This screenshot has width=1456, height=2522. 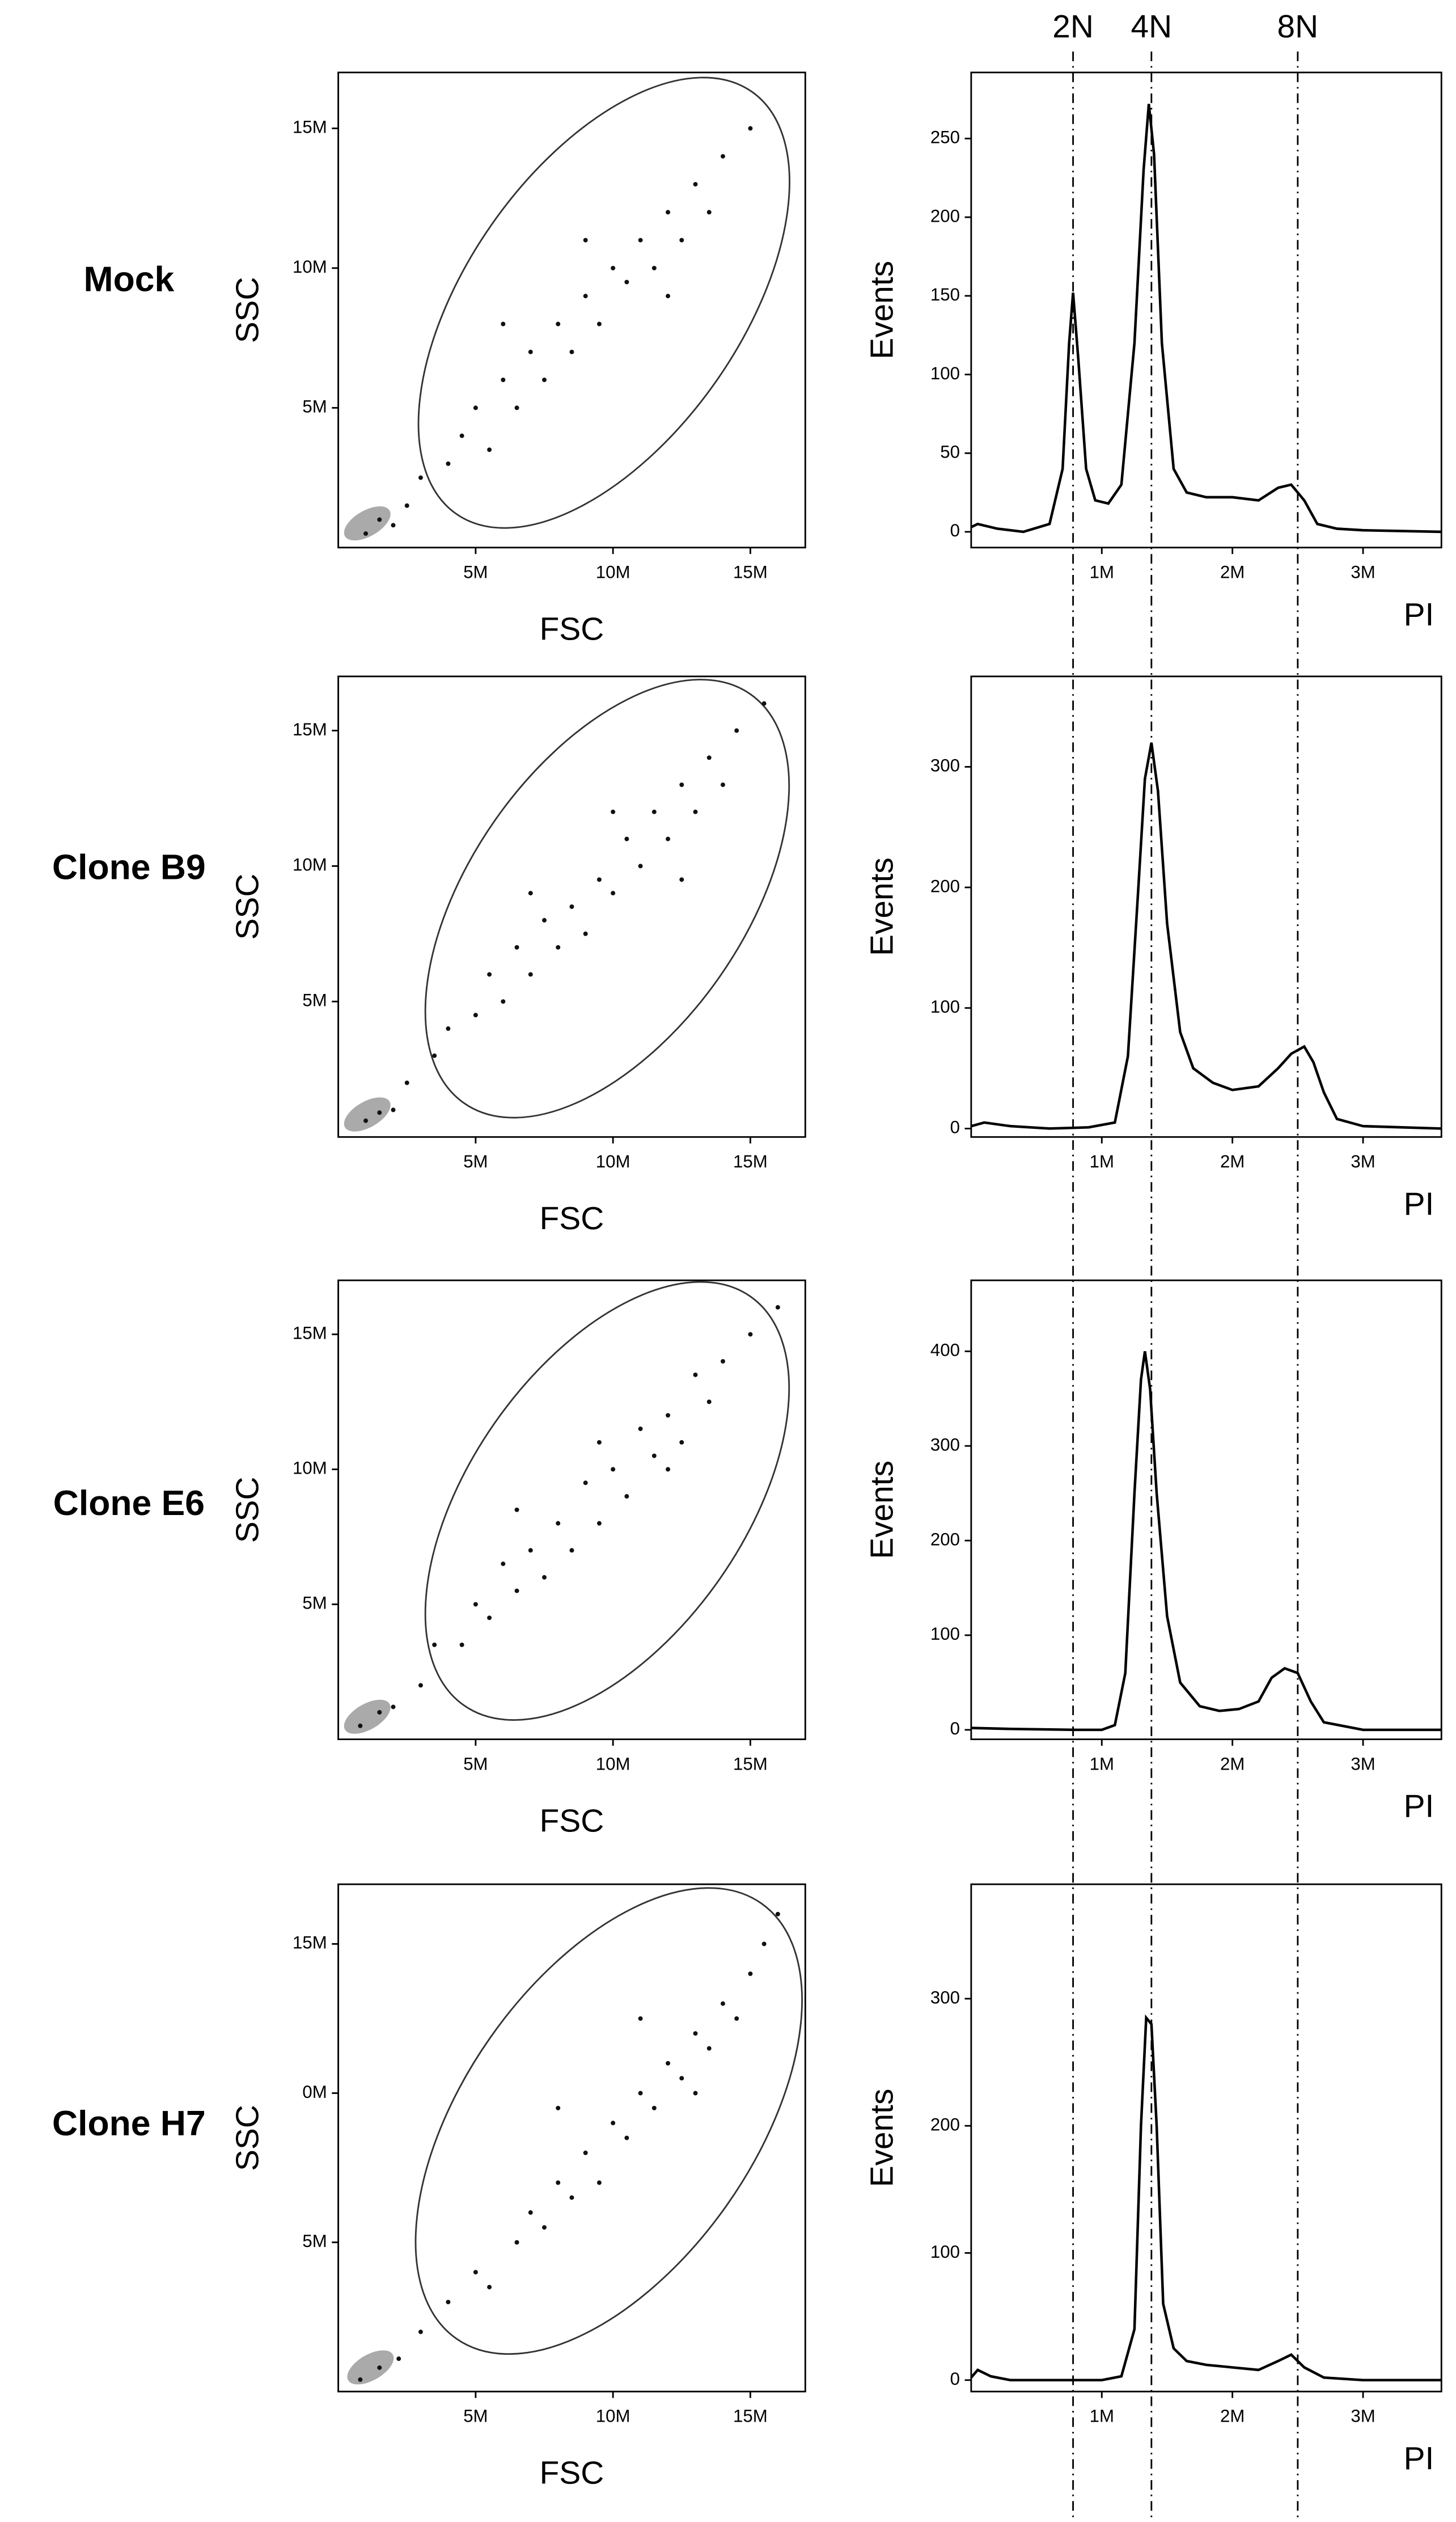 I want to click on y-tick-label: 10M, so click(x=310, y=267).